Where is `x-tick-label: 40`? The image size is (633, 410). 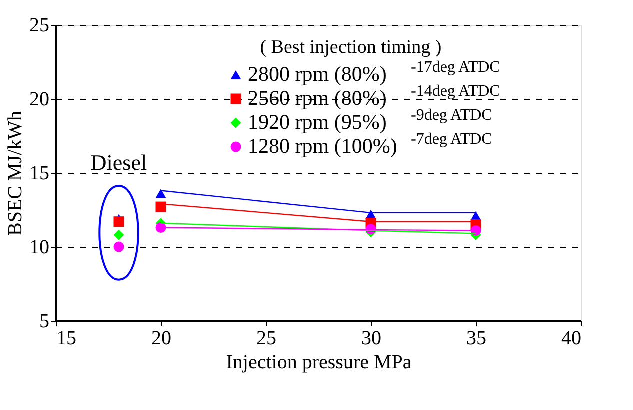 x-tick-label: 40 is located at coordinates (572, 339).